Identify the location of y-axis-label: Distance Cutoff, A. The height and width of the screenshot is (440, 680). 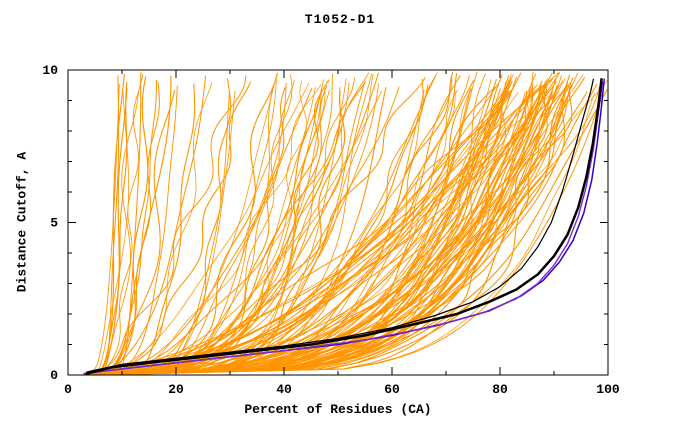
(22, 222).